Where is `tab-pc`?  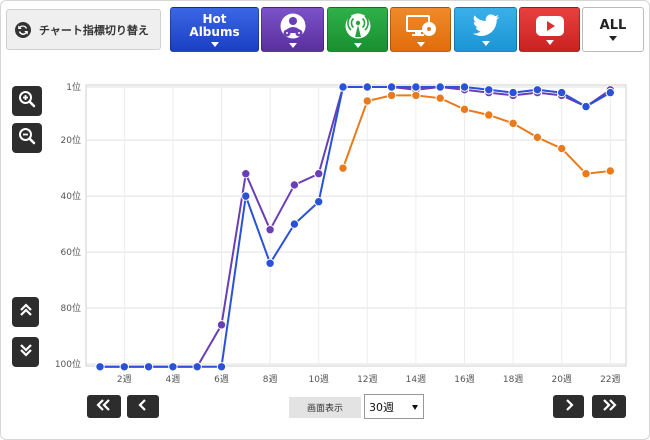
tab-pc is located at coordinates (420, 29).